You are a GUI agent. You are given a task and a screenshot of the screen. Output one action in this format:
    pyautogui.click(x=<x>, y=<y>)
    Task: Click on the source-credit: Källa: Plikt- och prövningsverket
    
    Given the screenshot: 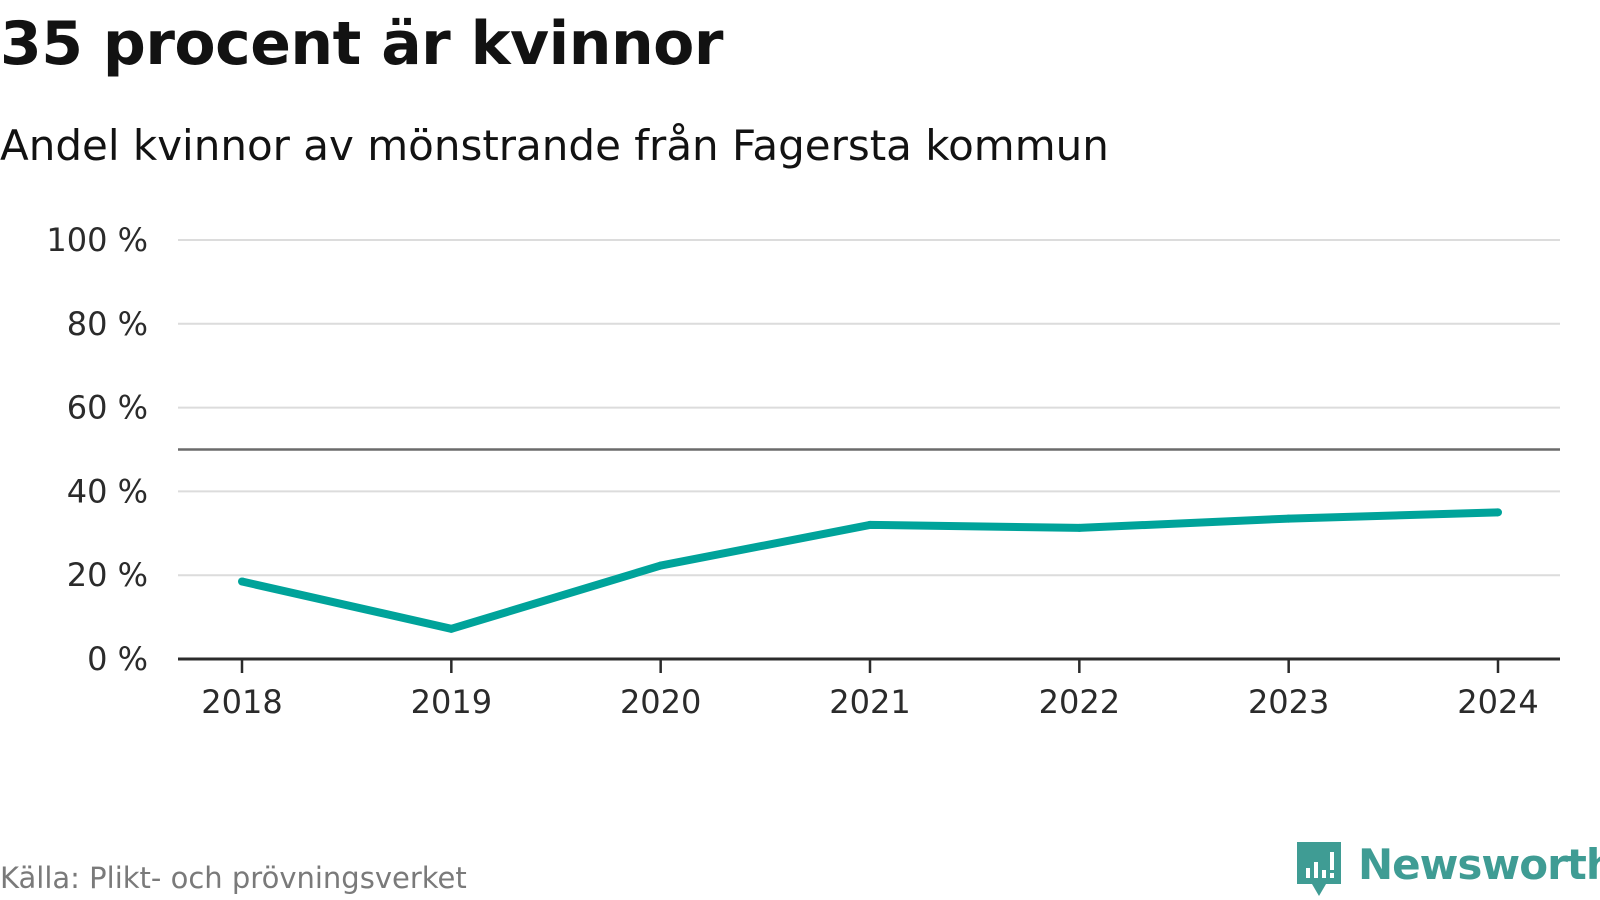 What is the action you would take?
    pyautogui.click(x=233, y=878)
    